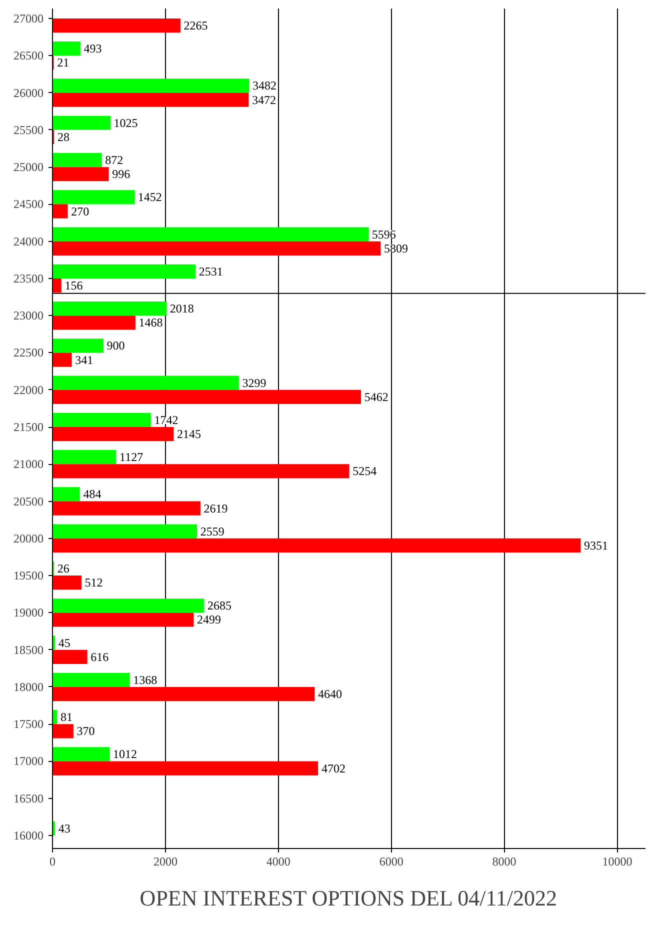  What do you see at coordinates (63, 63) in the screenshot?
I see `data-label: 21` at bounding box center [63, 63].